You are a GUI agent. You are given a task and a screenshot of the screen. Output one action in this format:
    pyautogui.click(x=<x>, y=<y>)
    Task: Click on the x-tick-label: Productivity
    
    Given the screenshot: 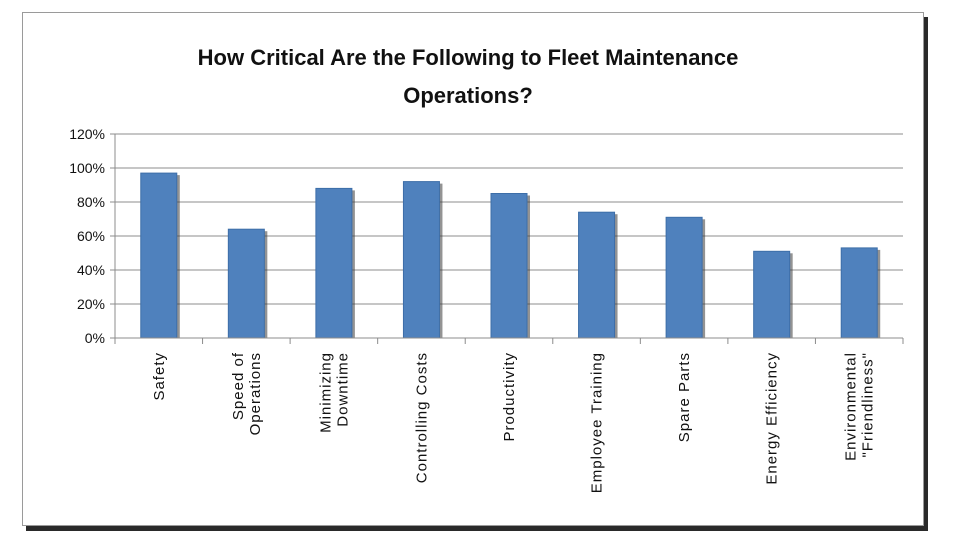 What is the action you would take?
    pyautogui.click(x=509, y=397)
    